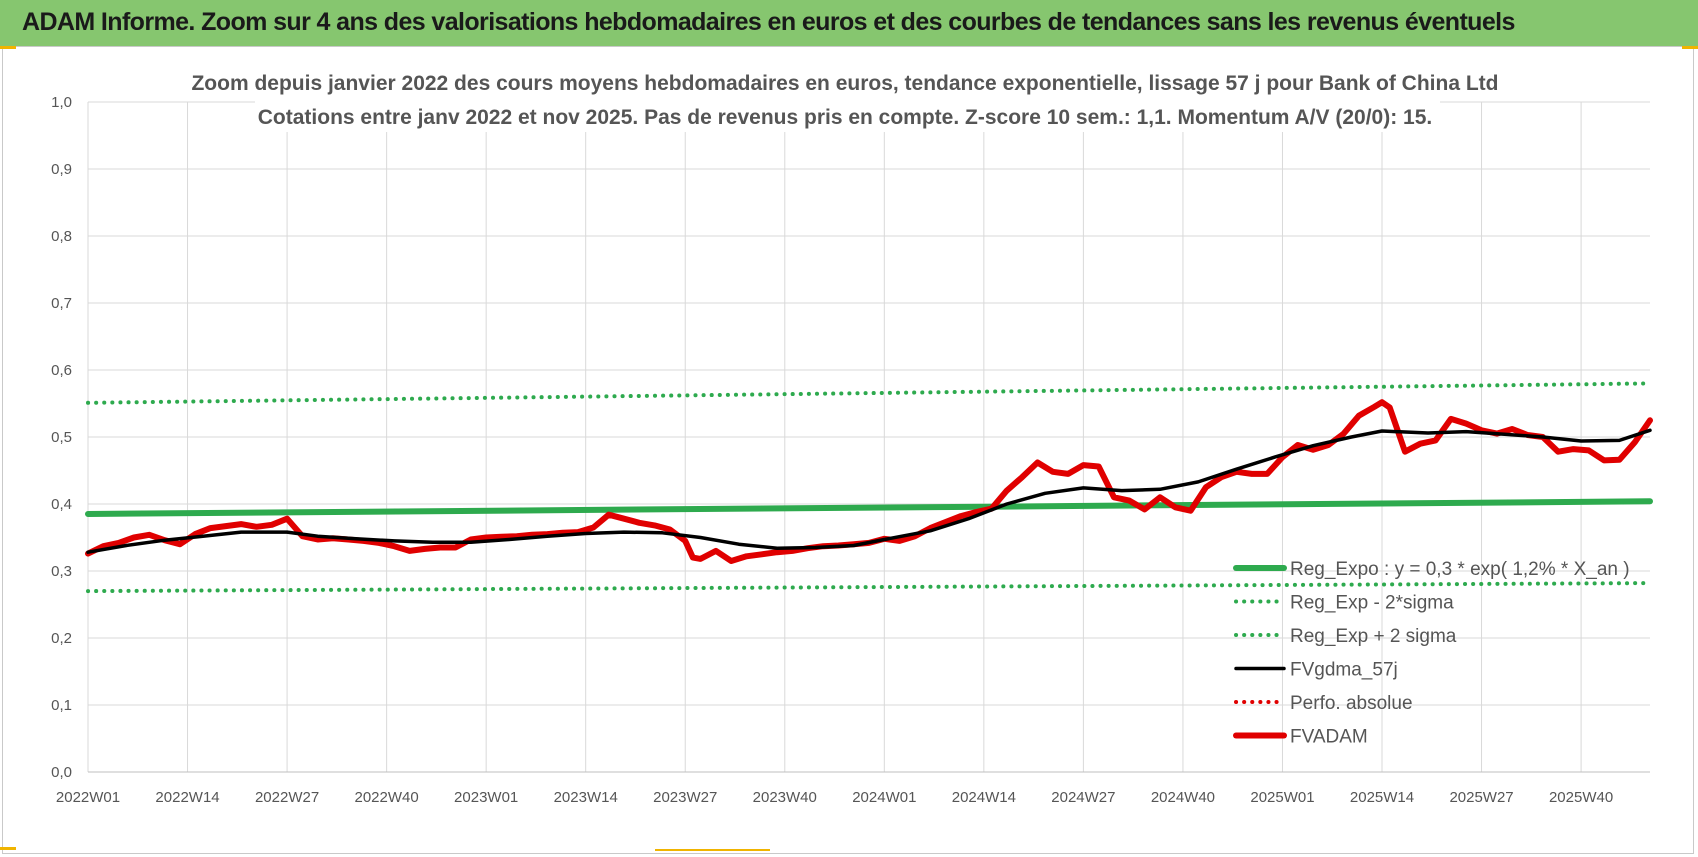 This screenshot has height=857, width=1698. Describe the element at coordinates (1373, 636) in the screenshot. I see `legend-label-2: Reg_Exp + 2 sigma` at that location.